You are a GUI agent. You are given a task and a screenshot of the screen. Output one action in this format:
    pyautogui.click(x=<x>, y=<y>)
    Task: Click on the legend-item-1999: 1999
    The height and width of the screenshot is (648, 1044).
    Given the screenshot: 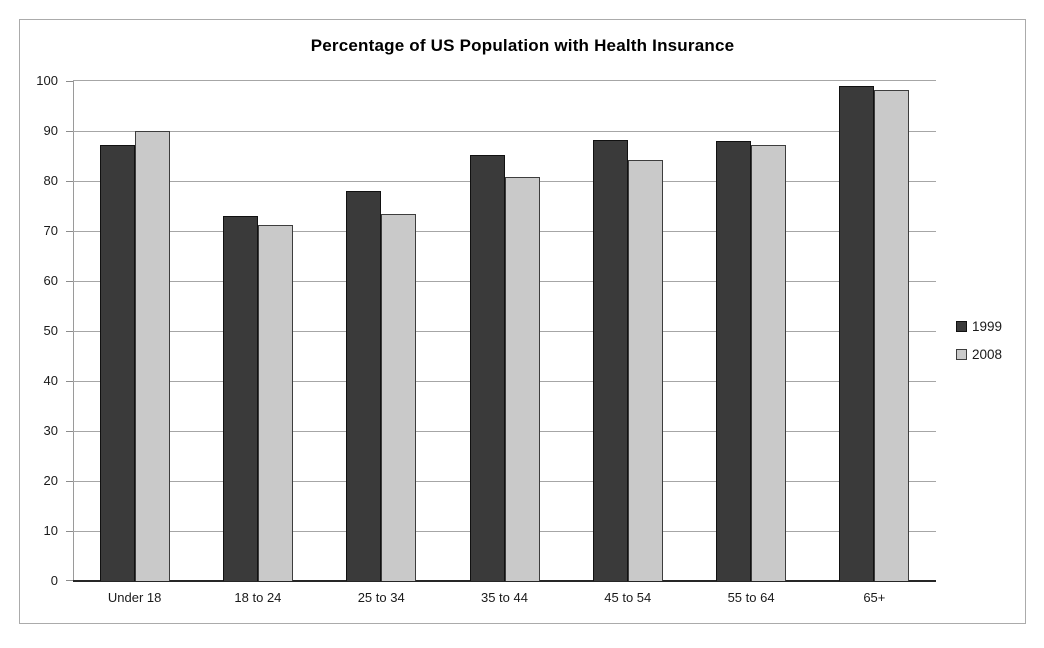 What is the action you would take?
    pyautogui.click(x=979, y=326)
    